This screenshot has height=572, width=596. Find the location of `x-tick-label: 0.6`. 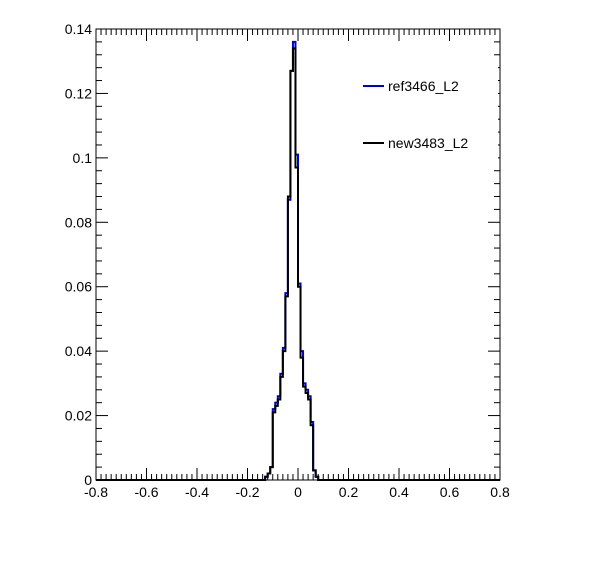

x-tick-label: 0.6 is located at coordinates (450, 492).